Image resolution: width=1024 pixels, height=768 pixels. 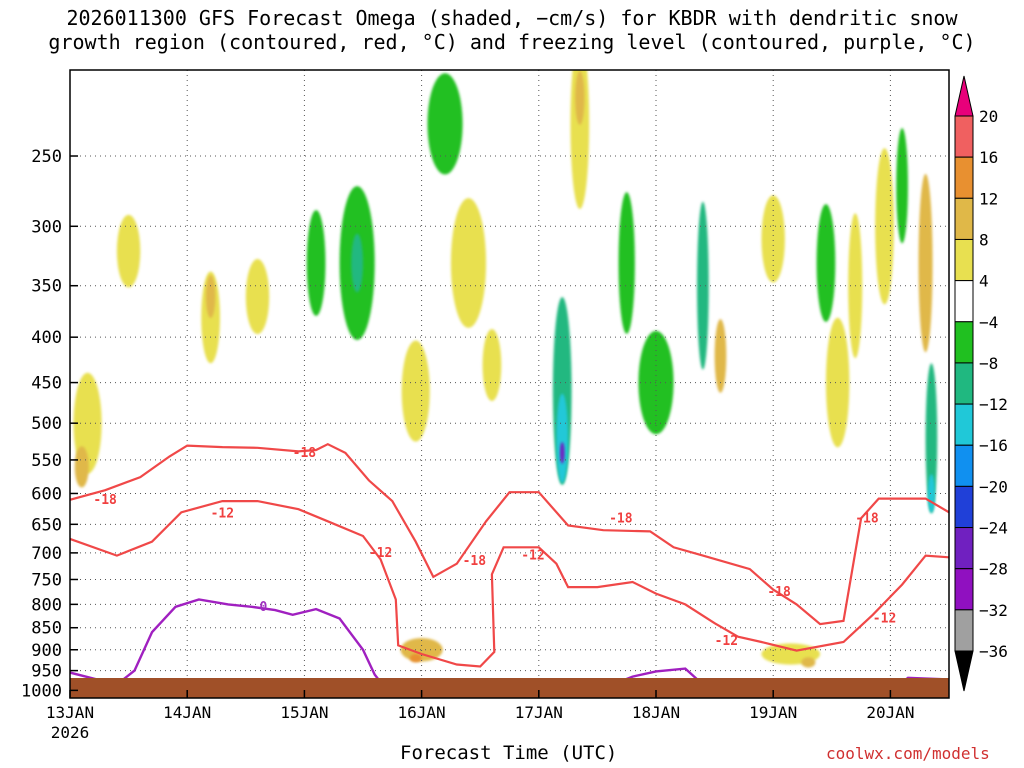 I want to click on colorbar-label: 8, so click(x=984, y=239).